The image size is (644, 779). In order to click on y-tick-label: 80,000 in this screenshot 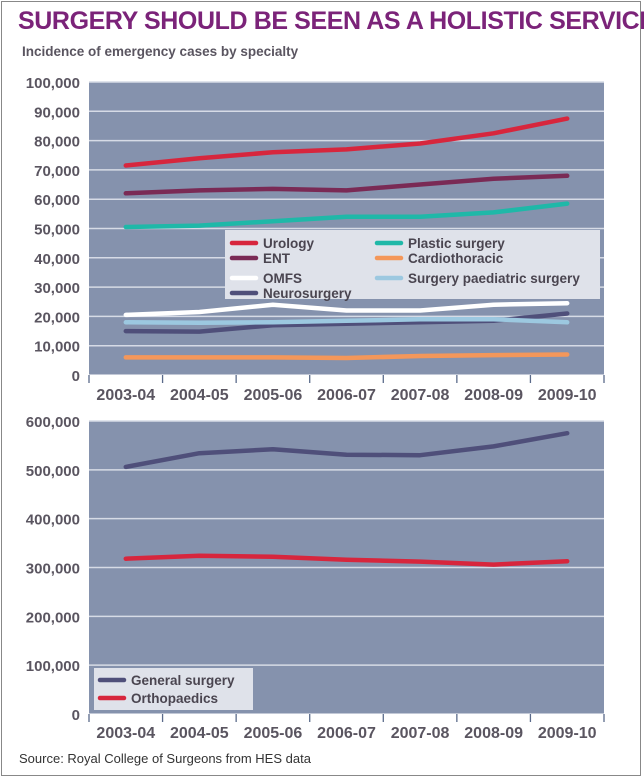, I will do `click(57, 142)`.